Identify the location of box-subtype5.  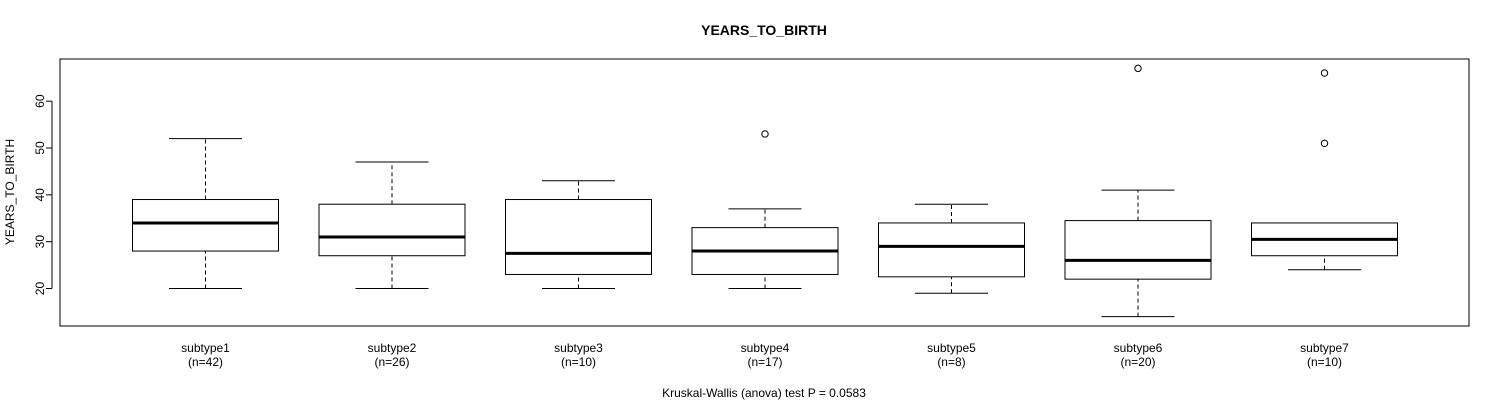
(951, 248).